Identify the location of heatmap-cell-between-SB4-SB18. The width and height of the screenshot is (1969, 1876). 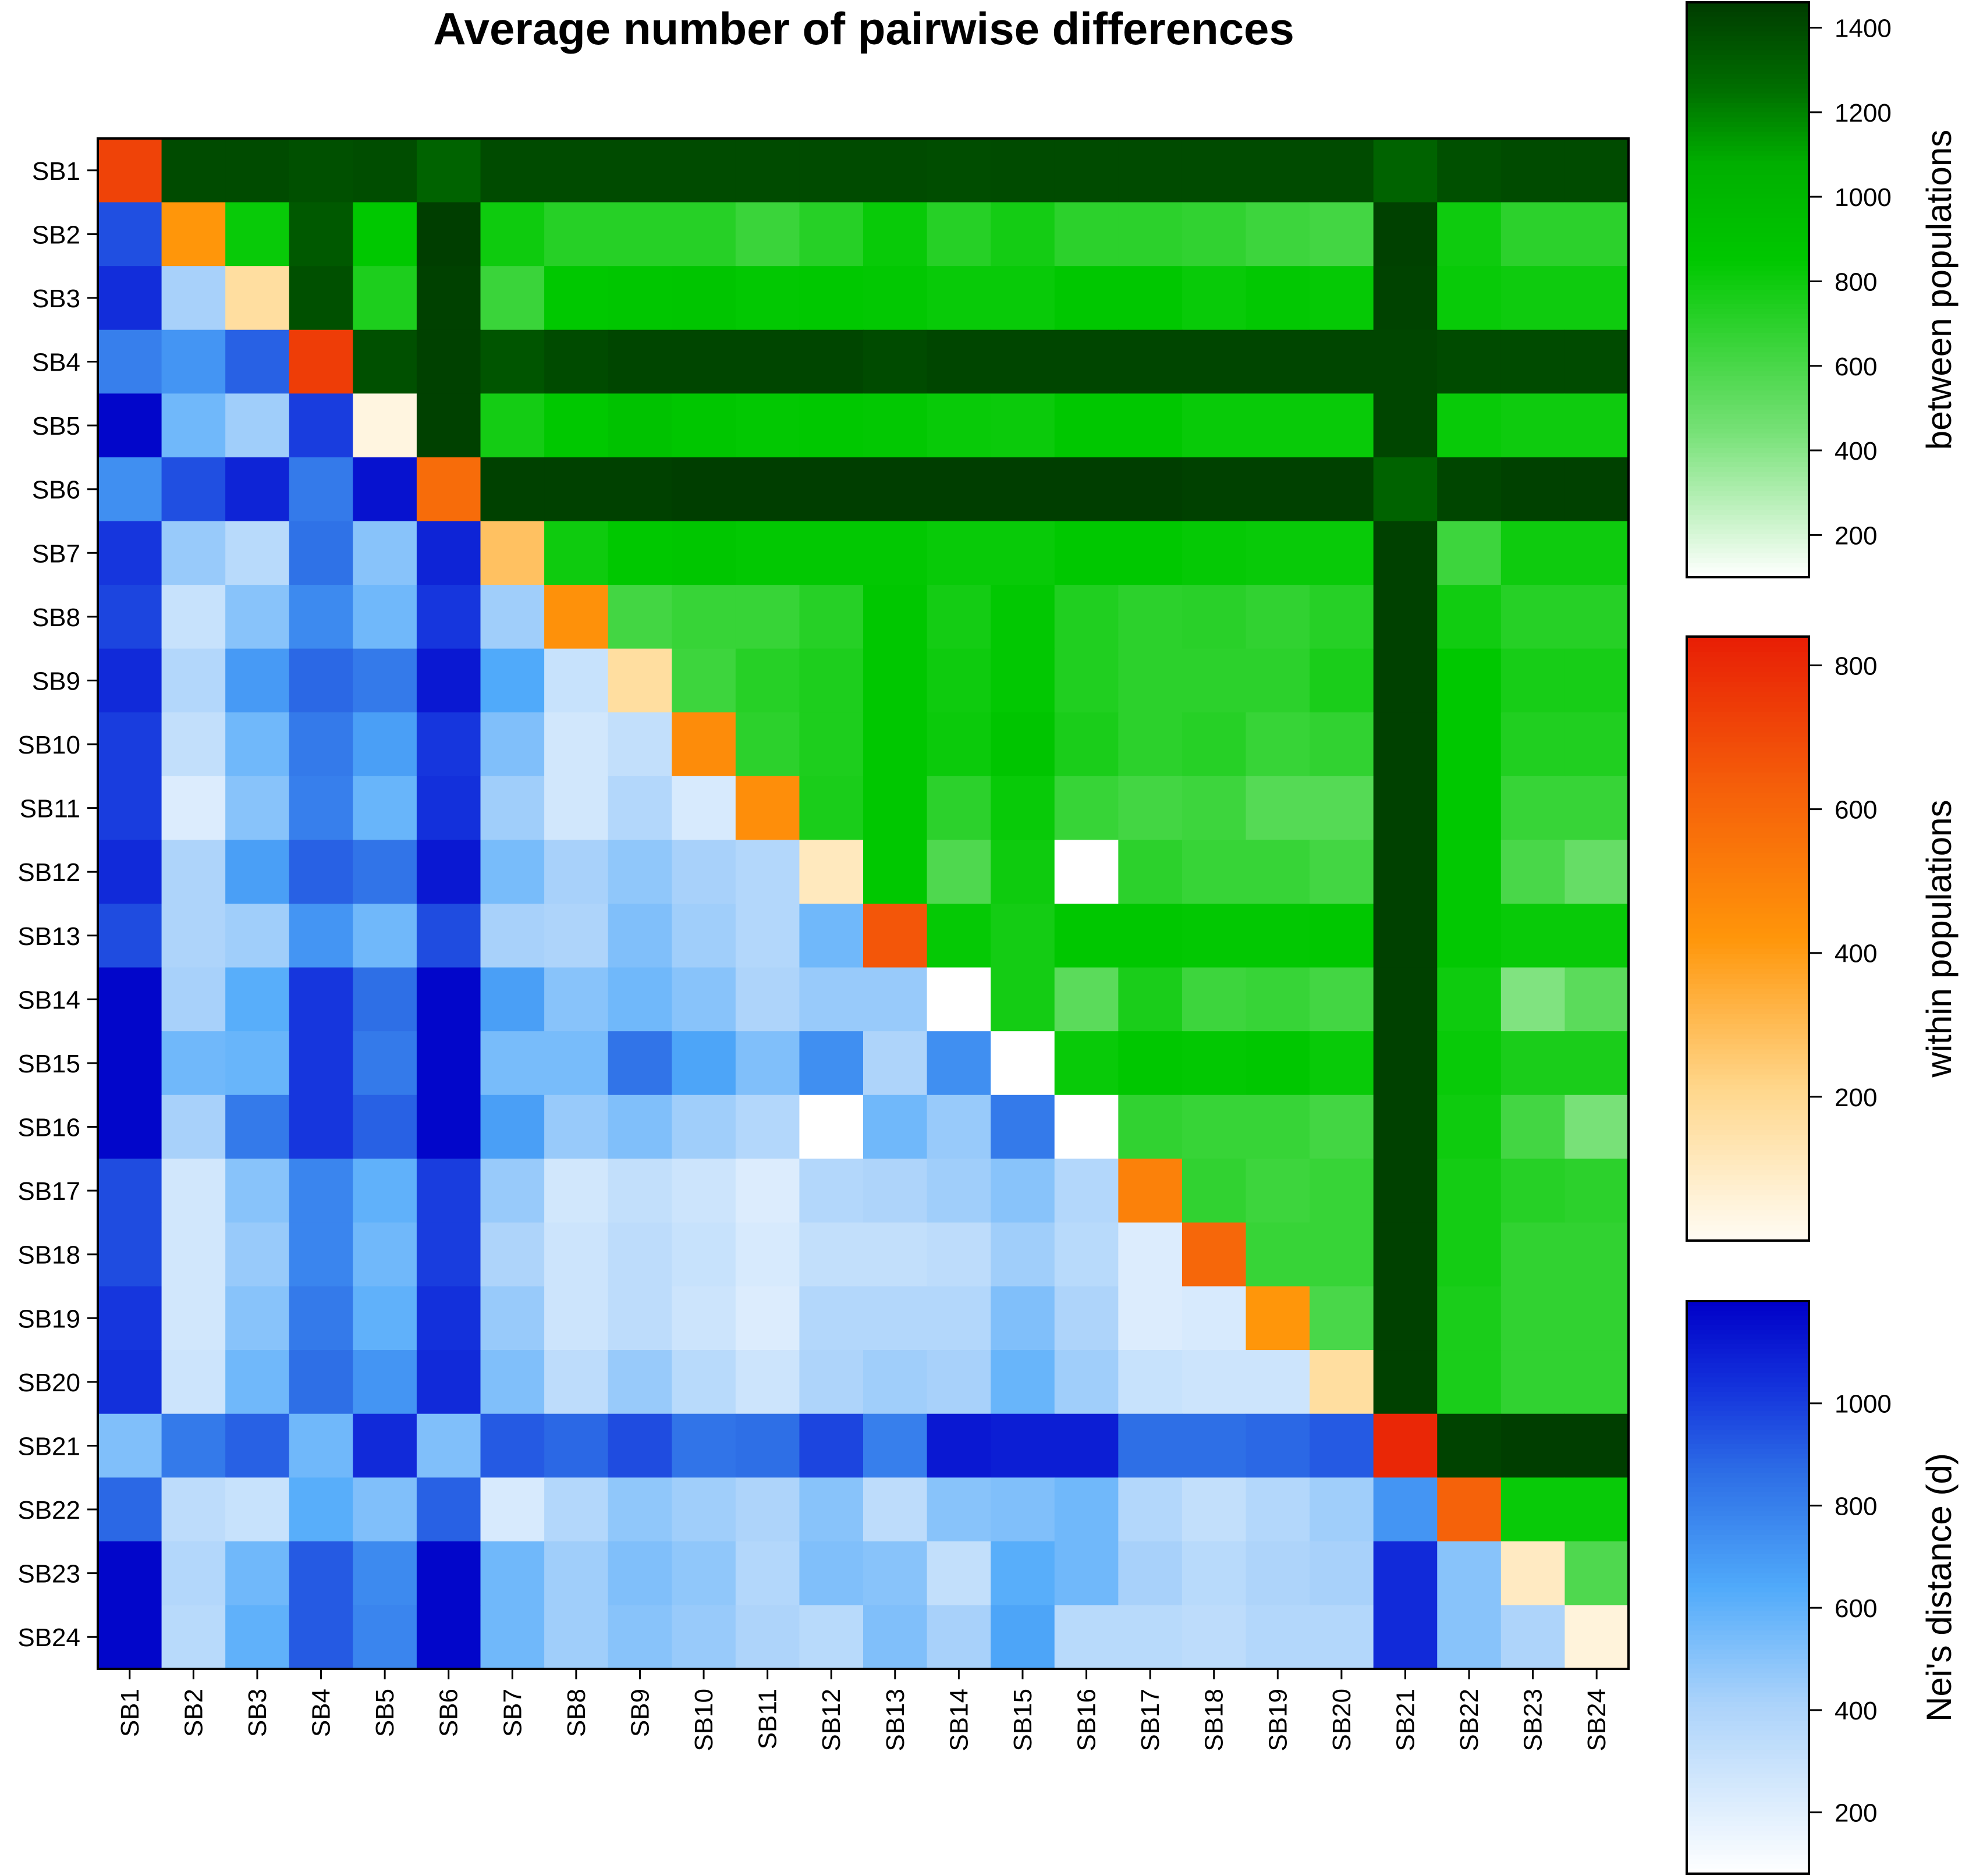
(1214, 361).